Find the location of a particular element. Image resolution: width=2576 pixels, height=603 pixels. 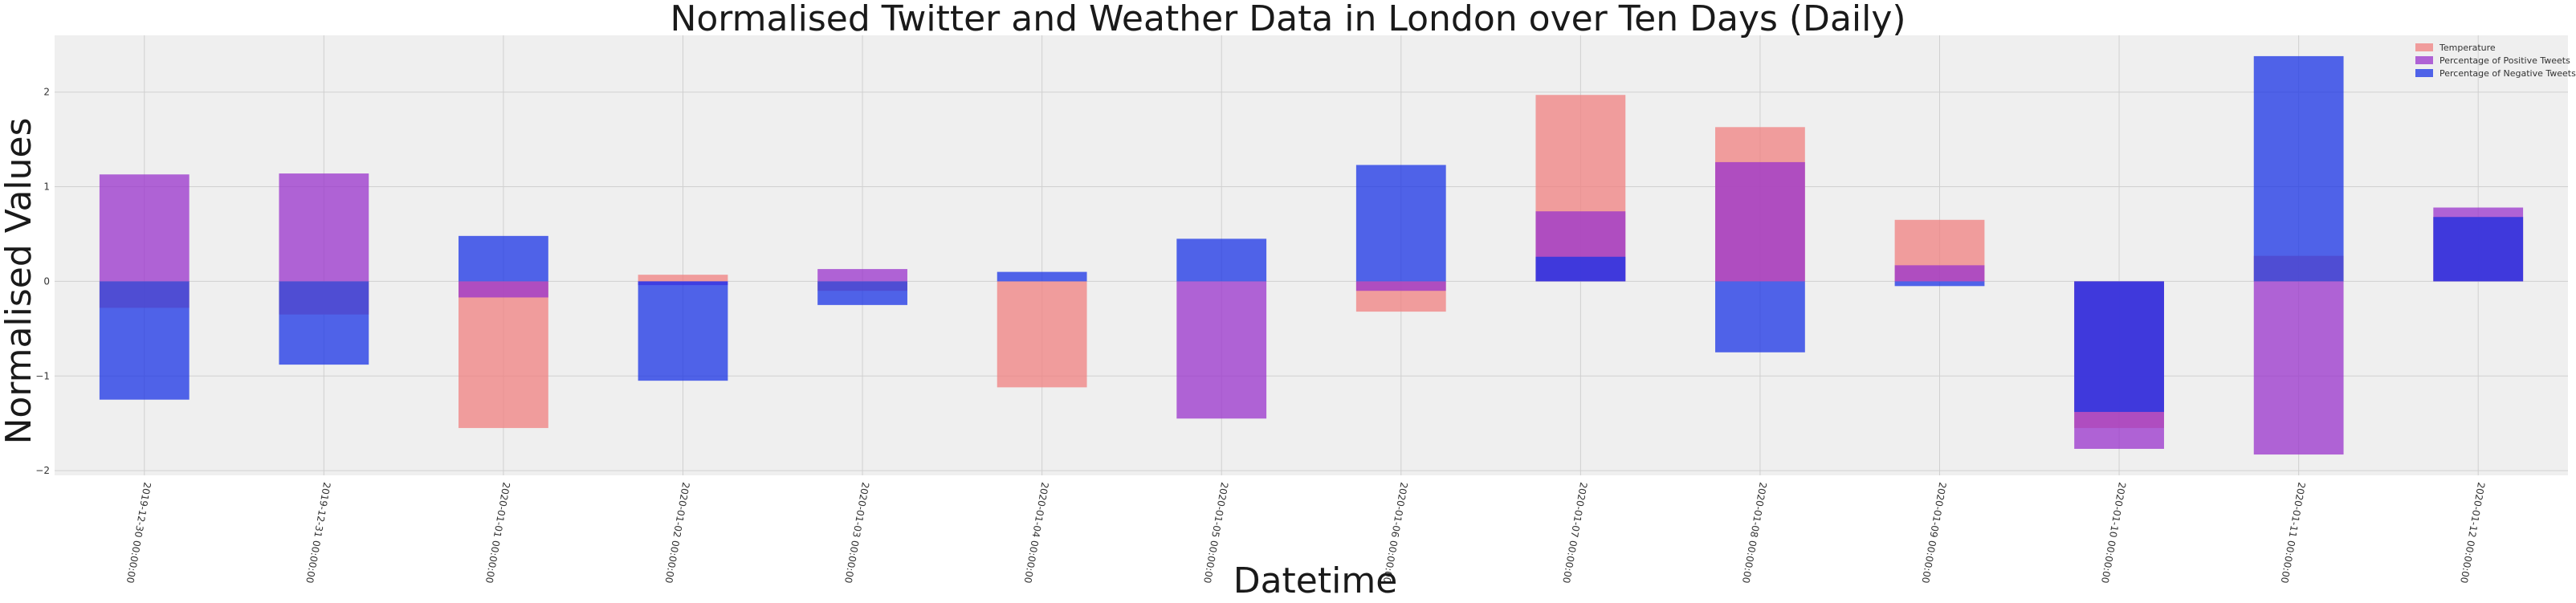

x-tick-label: 2020-01-11 00:00:00 is located at coordinates (2293, 532).